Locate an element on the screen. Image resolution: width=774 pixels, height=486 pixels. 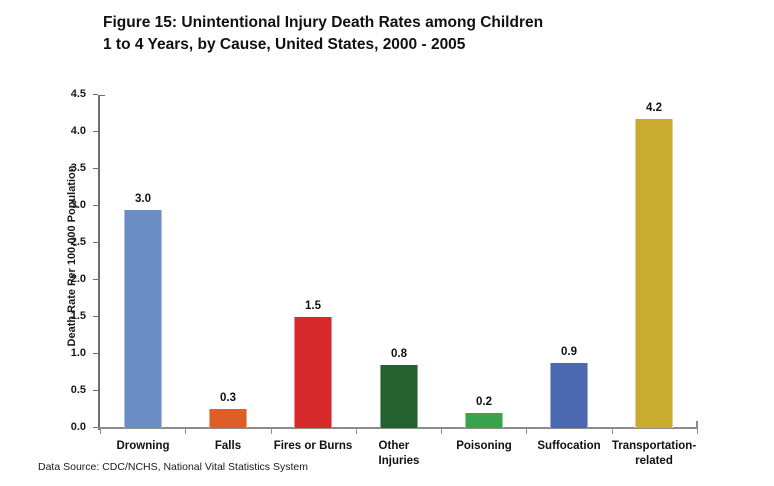
y-axis-line is located at coordinates (99, 262).